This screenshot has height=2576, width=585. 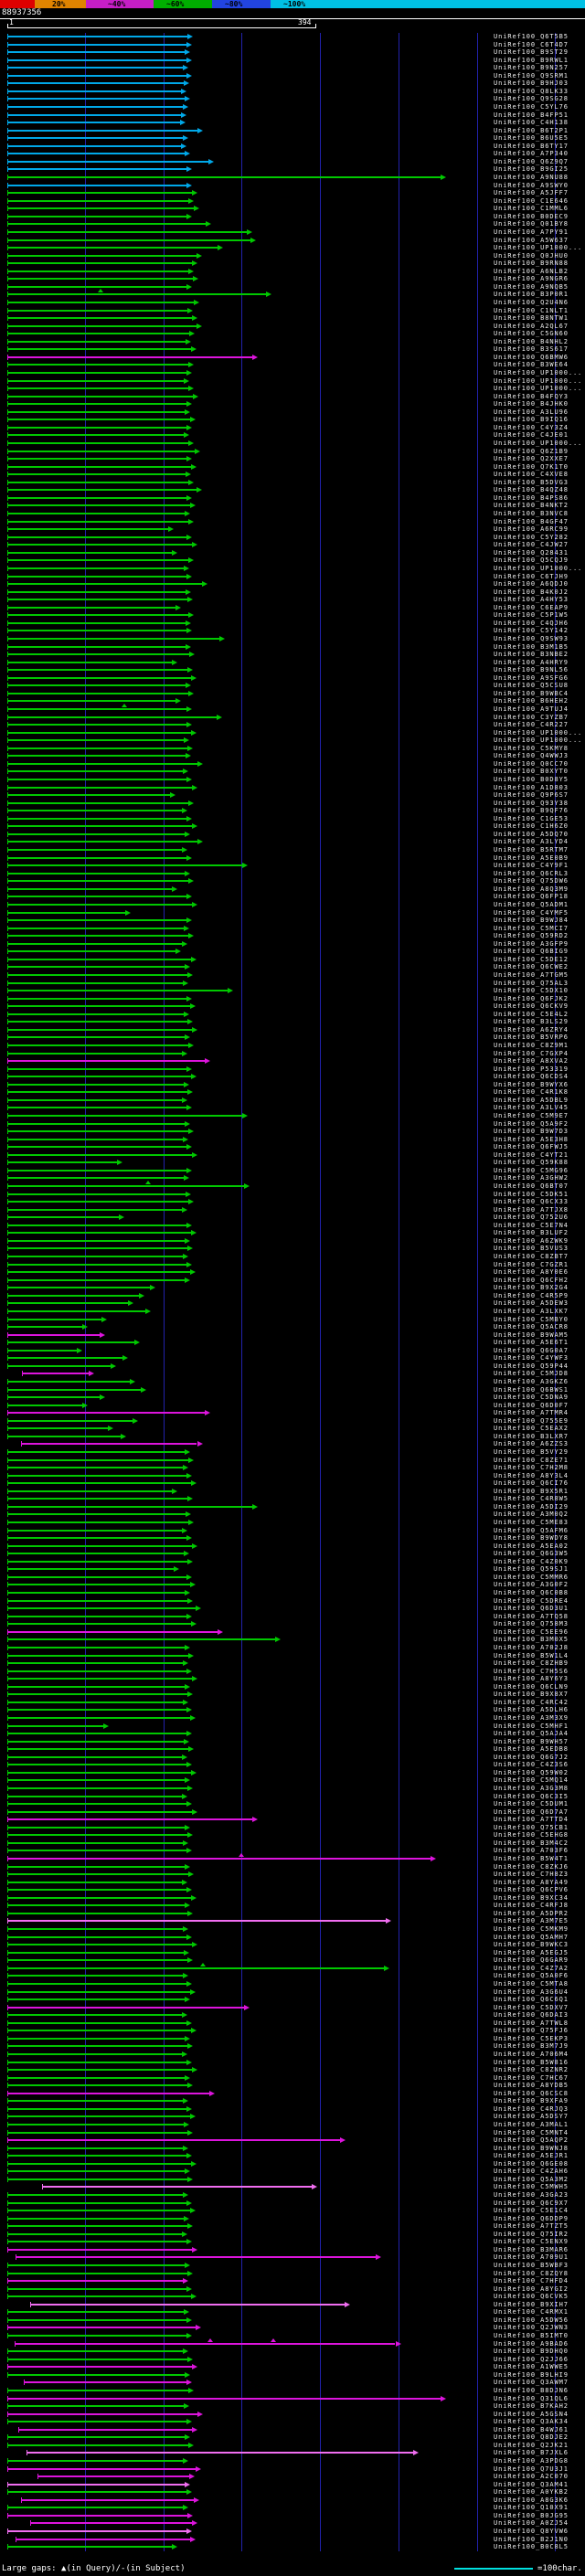 What do you see at coordinates (532, 1827) in the screenshot?
I see `hit-label: UniRef100_Q75CB1` at bounding box center [532, 1827].